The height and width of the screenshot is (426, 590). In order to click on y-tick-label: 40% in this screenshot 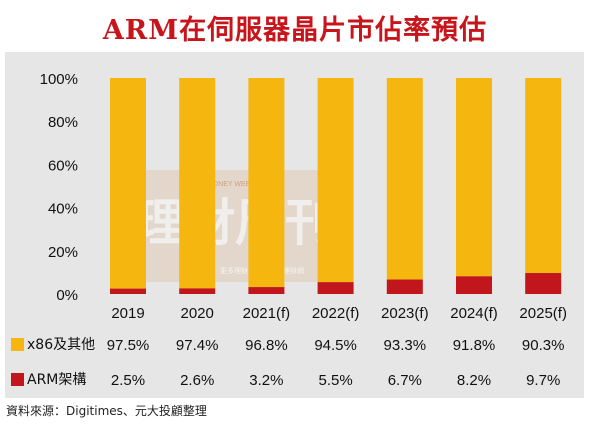, I will do `click(63, 209)`.